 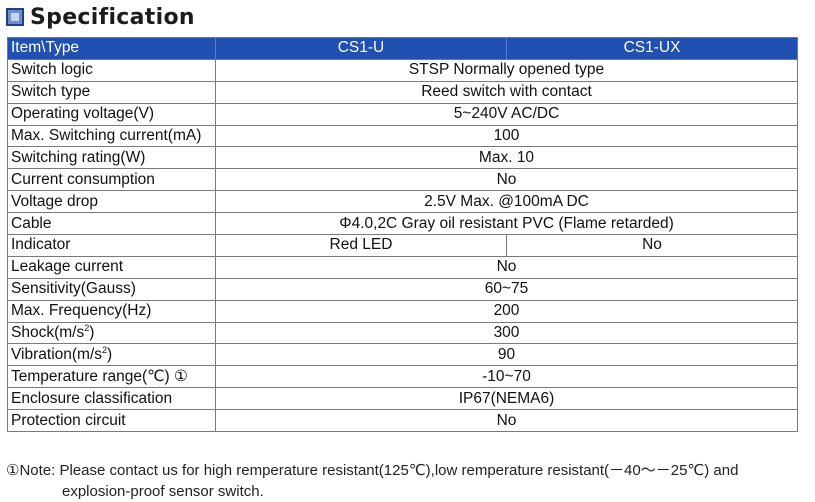 I want to click on row-value: 200, so click(x=506, y=311).